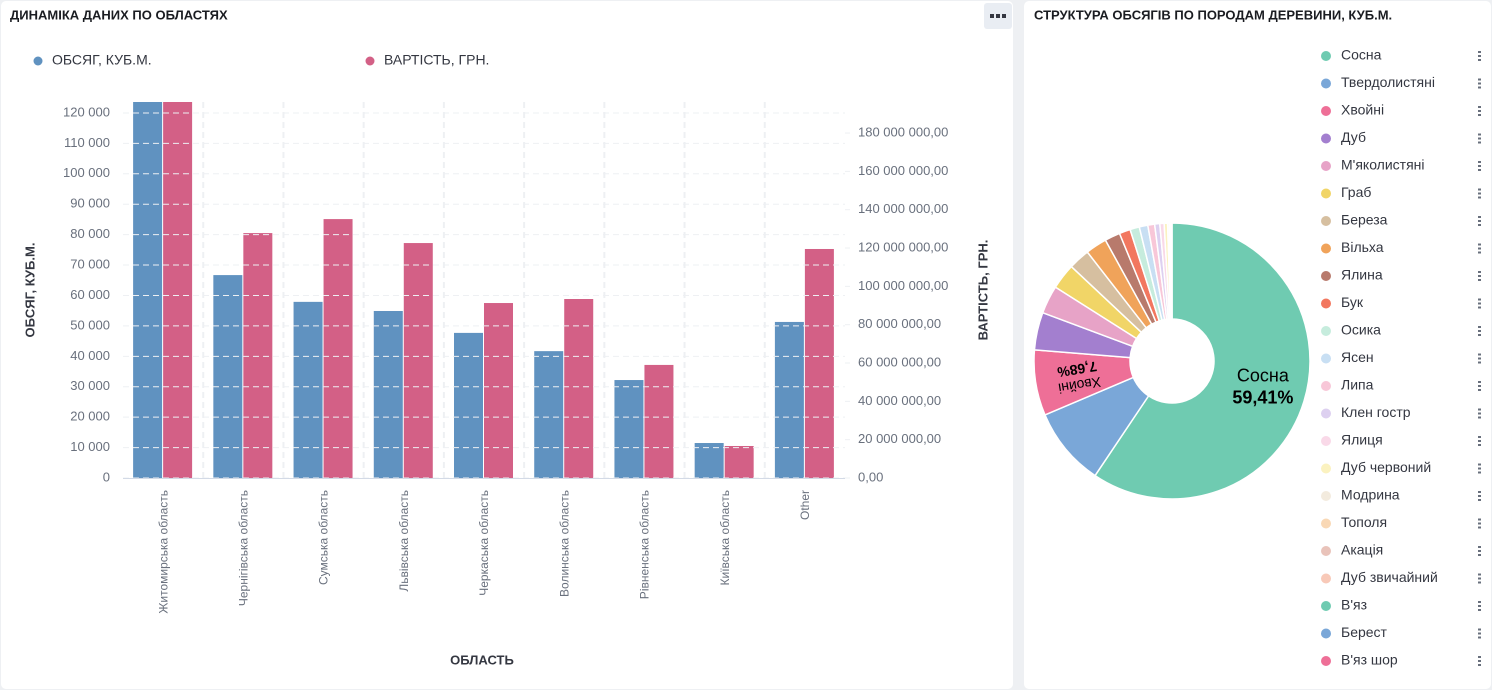 Image resolution: width=1492 pixels, height=690 pixels. Describe the element at coordinates (903, 208) in the screenshot. I see `y2-tick-label: 140 000 000,00` at that location.